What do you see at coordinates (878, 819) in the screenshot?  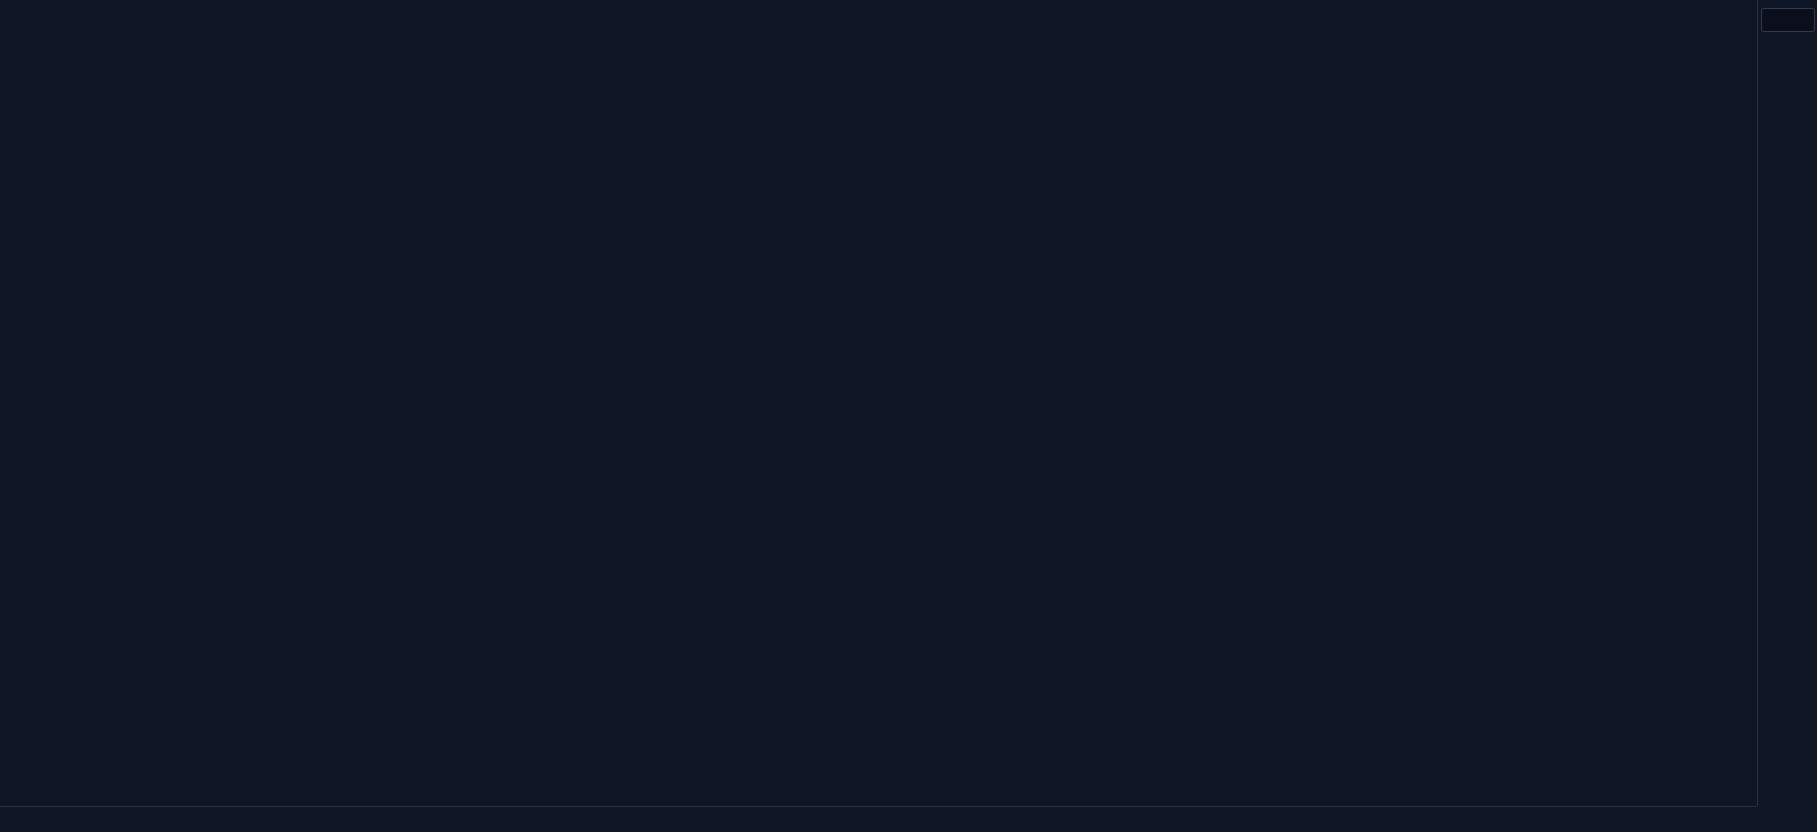 I see `time-axis` at bounding box center [878, 819].